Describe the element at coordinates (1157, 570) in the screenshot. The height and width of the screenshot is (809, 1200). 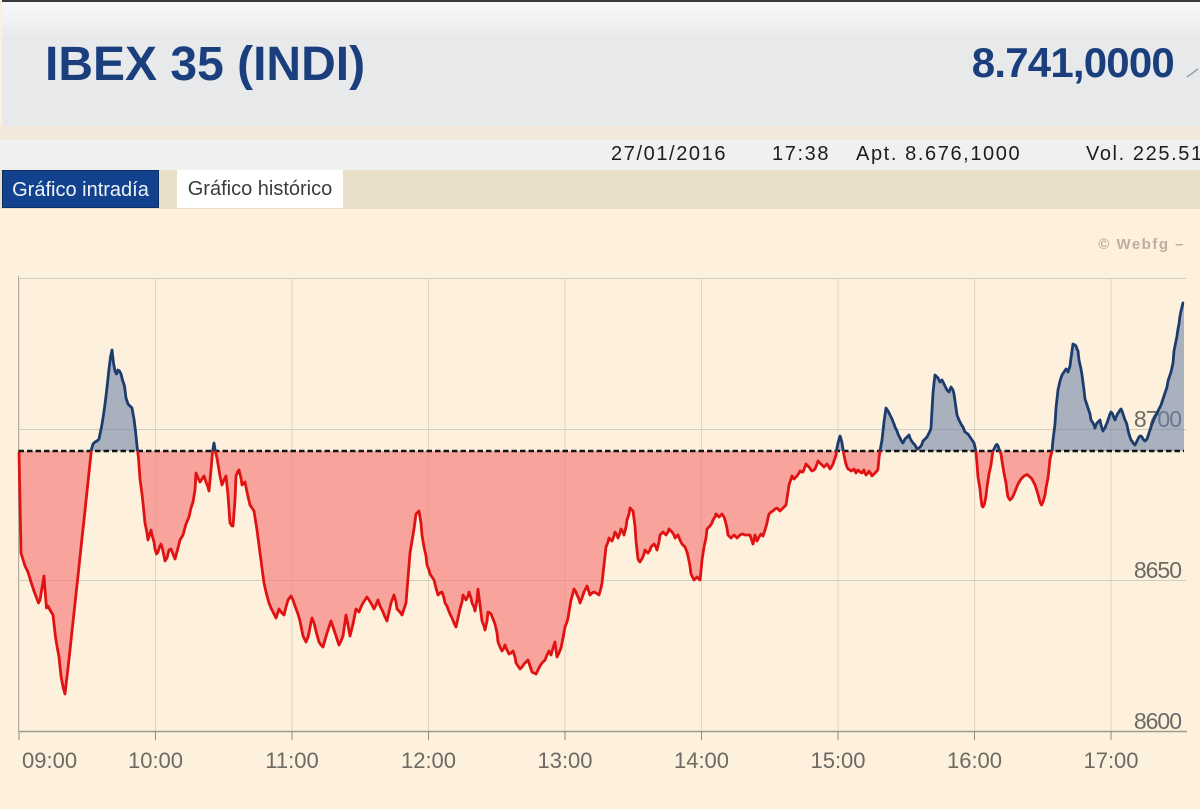
I see `svg-text: 8650` at that location.